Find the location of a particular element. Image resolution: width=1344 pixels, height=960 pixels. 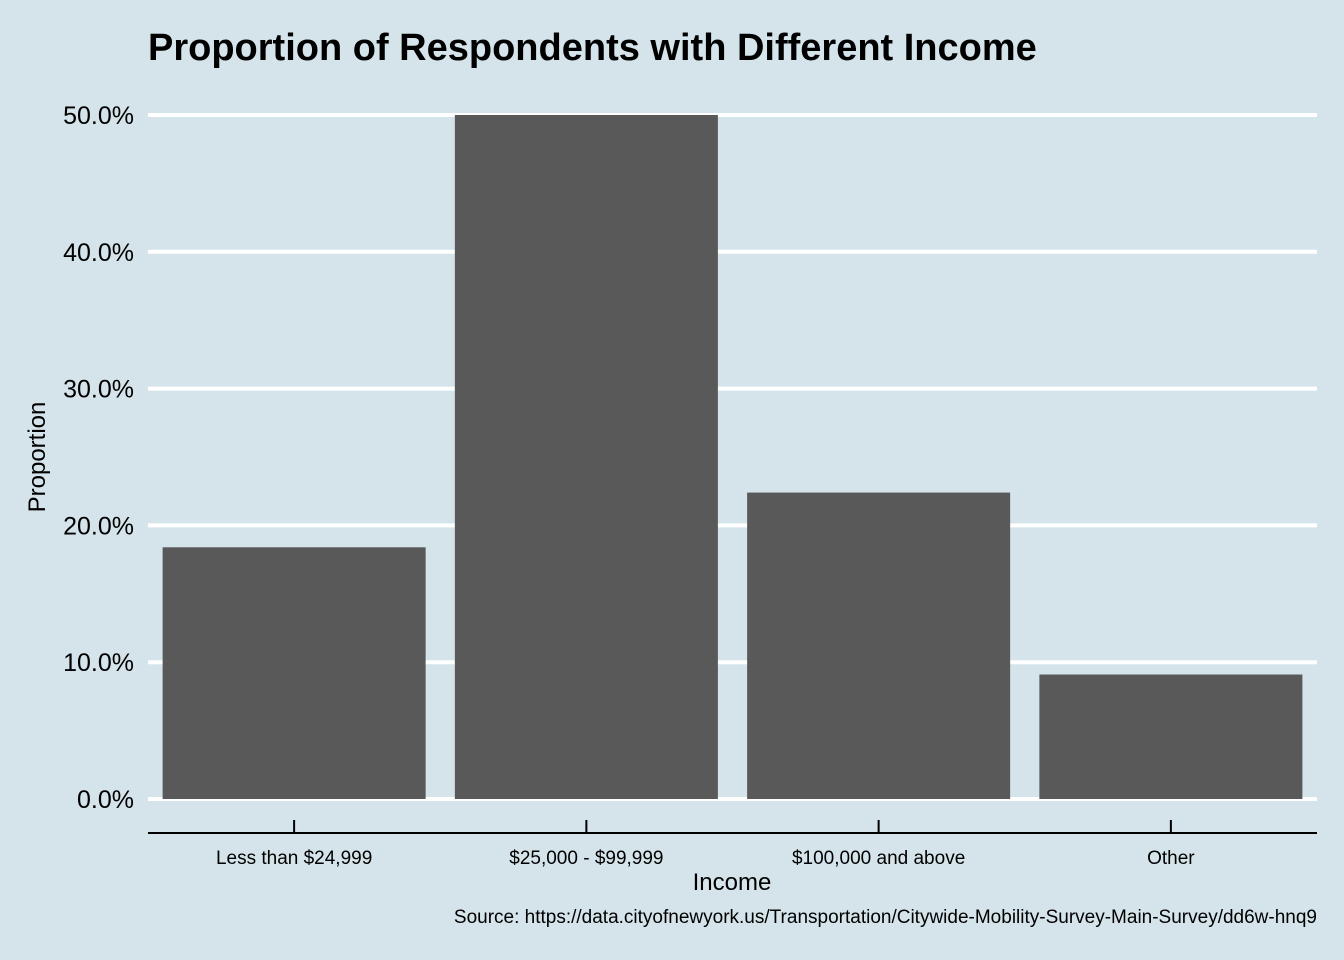

x-tick-label: Other is located at coordinates (1171, 858).